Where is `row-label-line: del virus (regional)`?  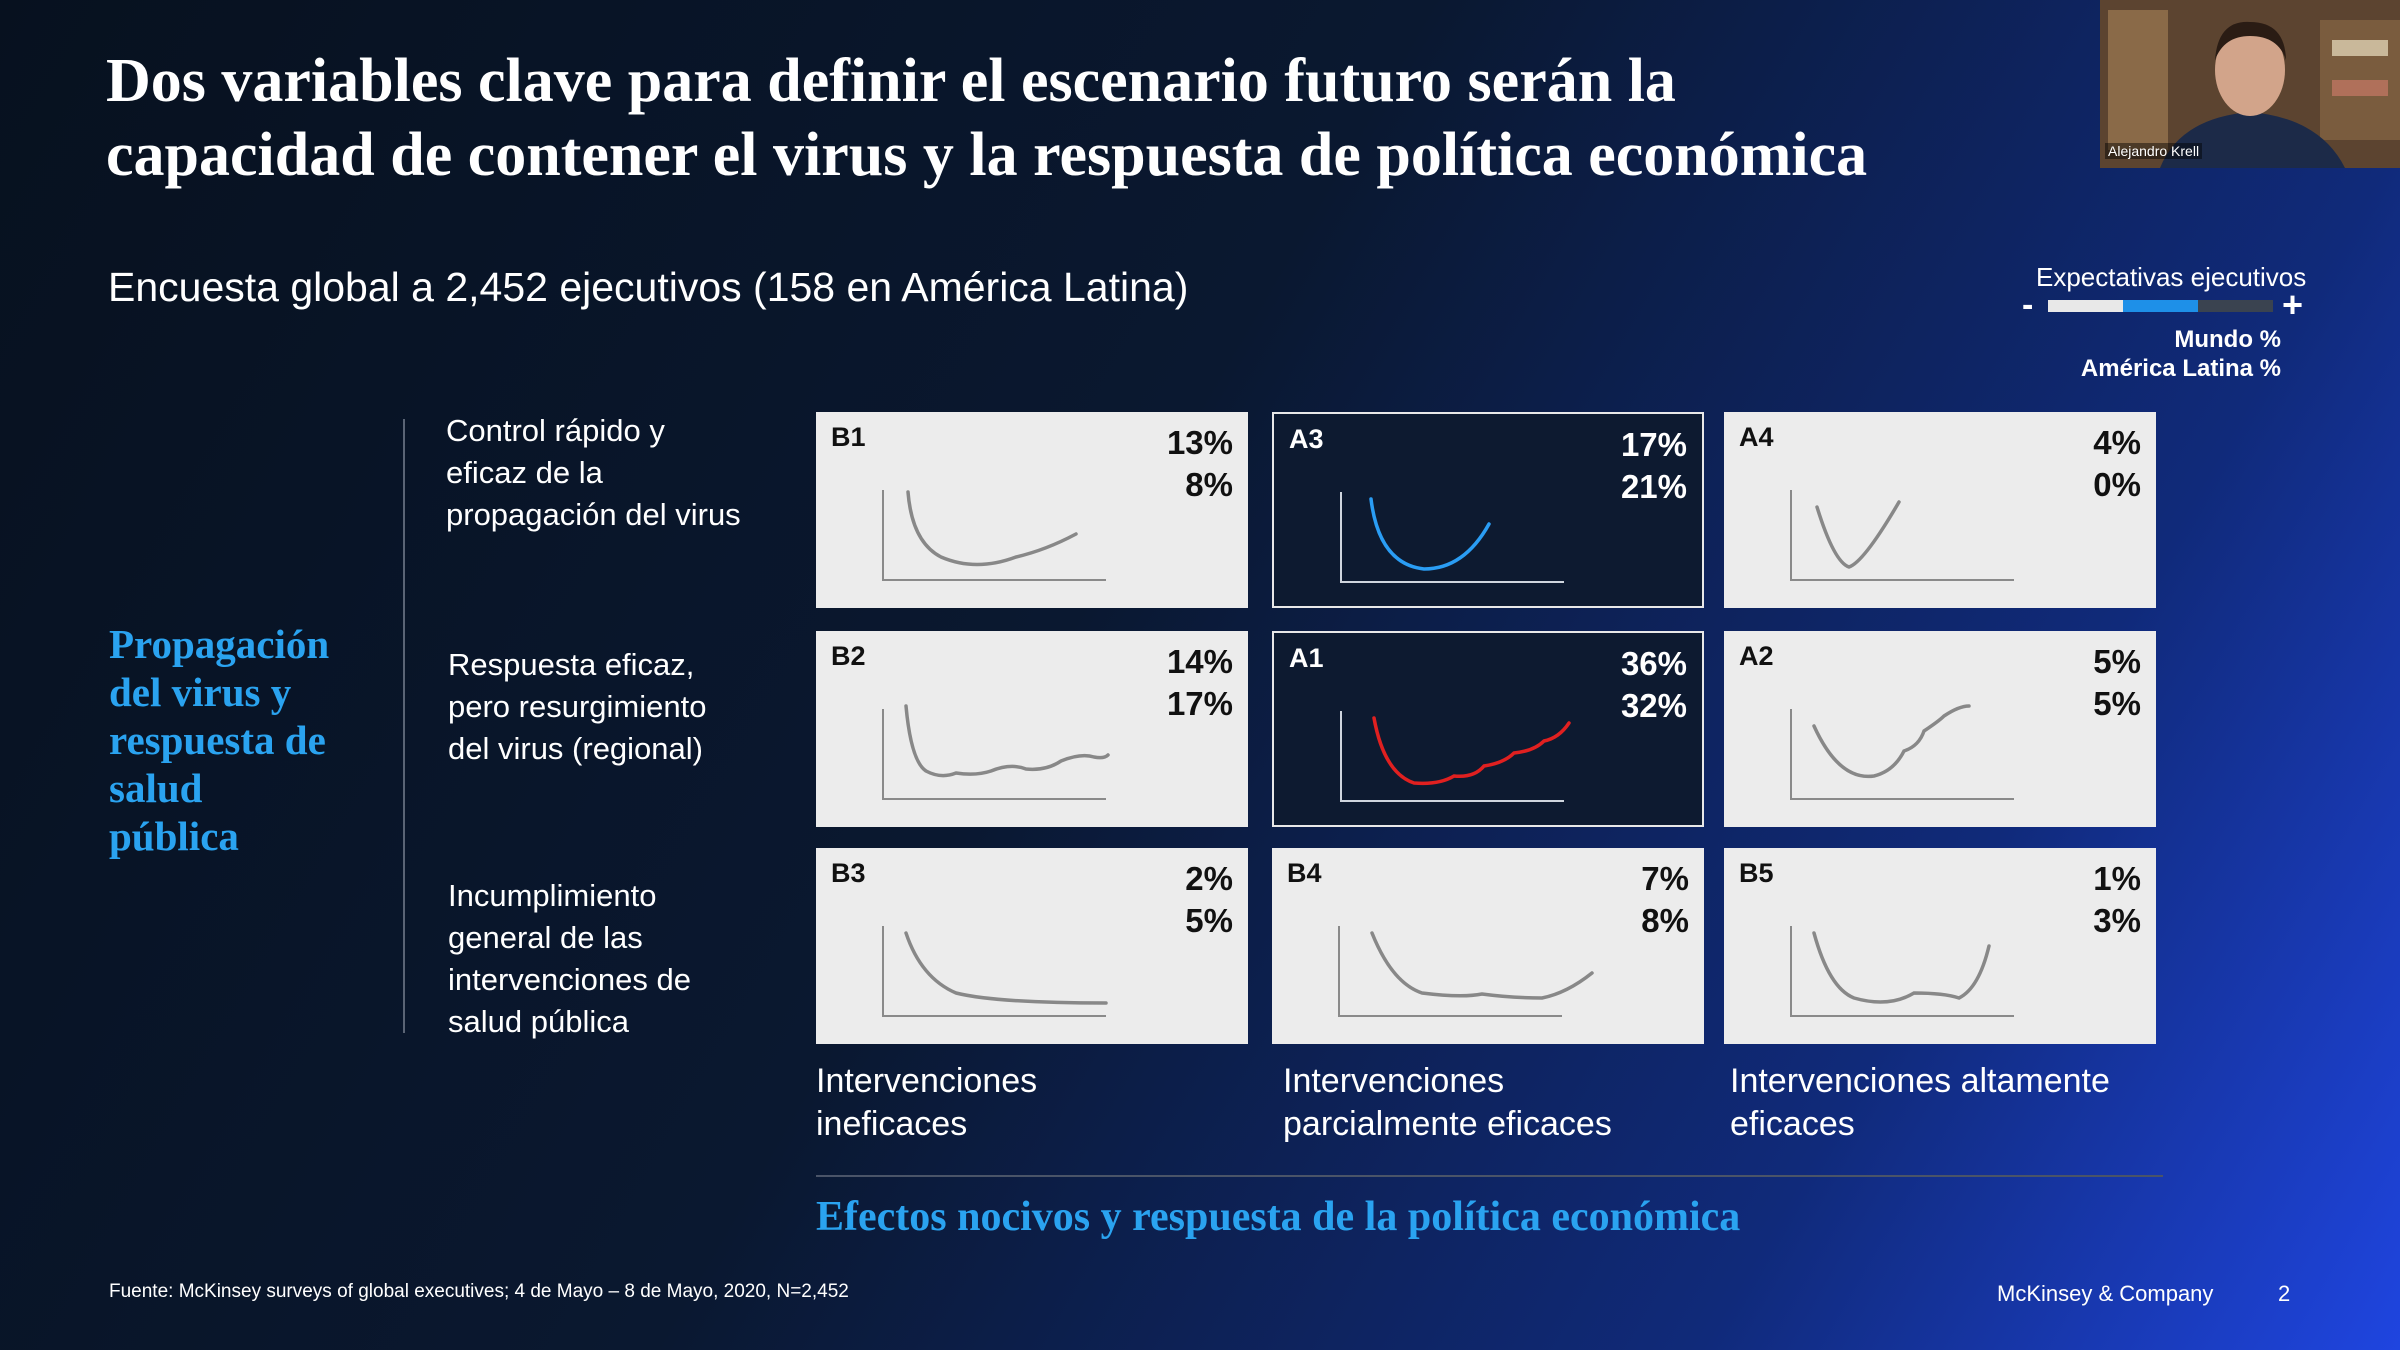
row-label-line: del virus (regional) is located at coordinates (575, 748).